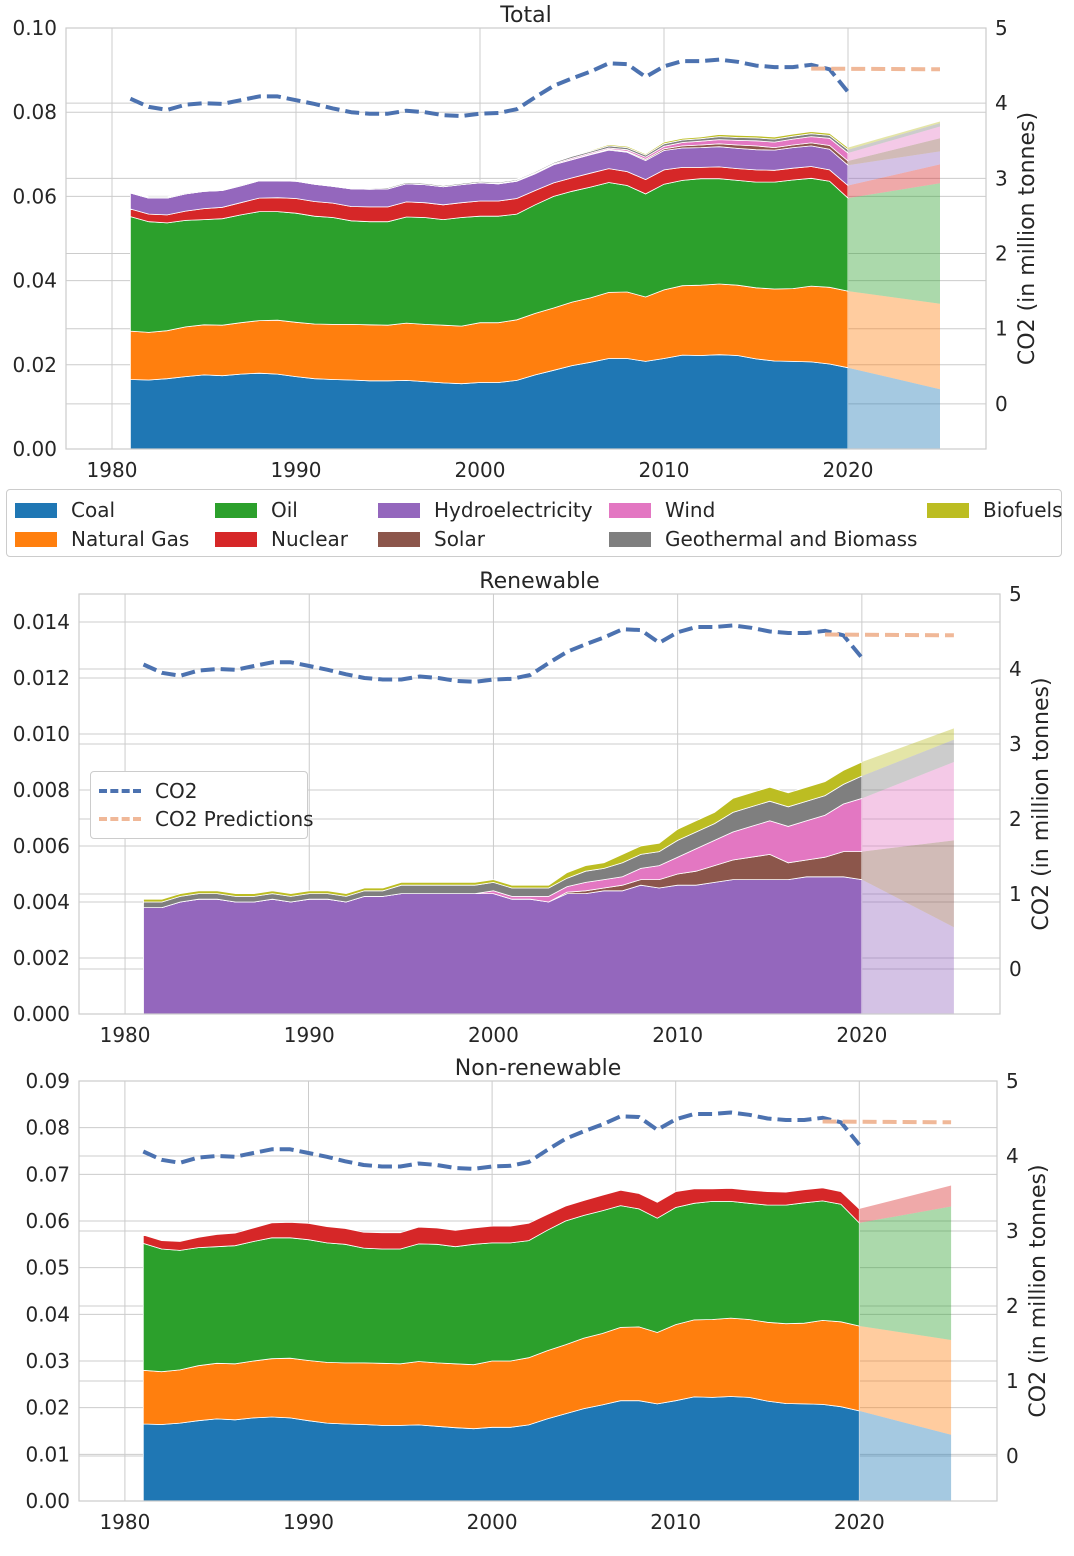 This screenshot has width=1074, height=1556. I want to click on area-forecast-oil, so click(905, 1273).